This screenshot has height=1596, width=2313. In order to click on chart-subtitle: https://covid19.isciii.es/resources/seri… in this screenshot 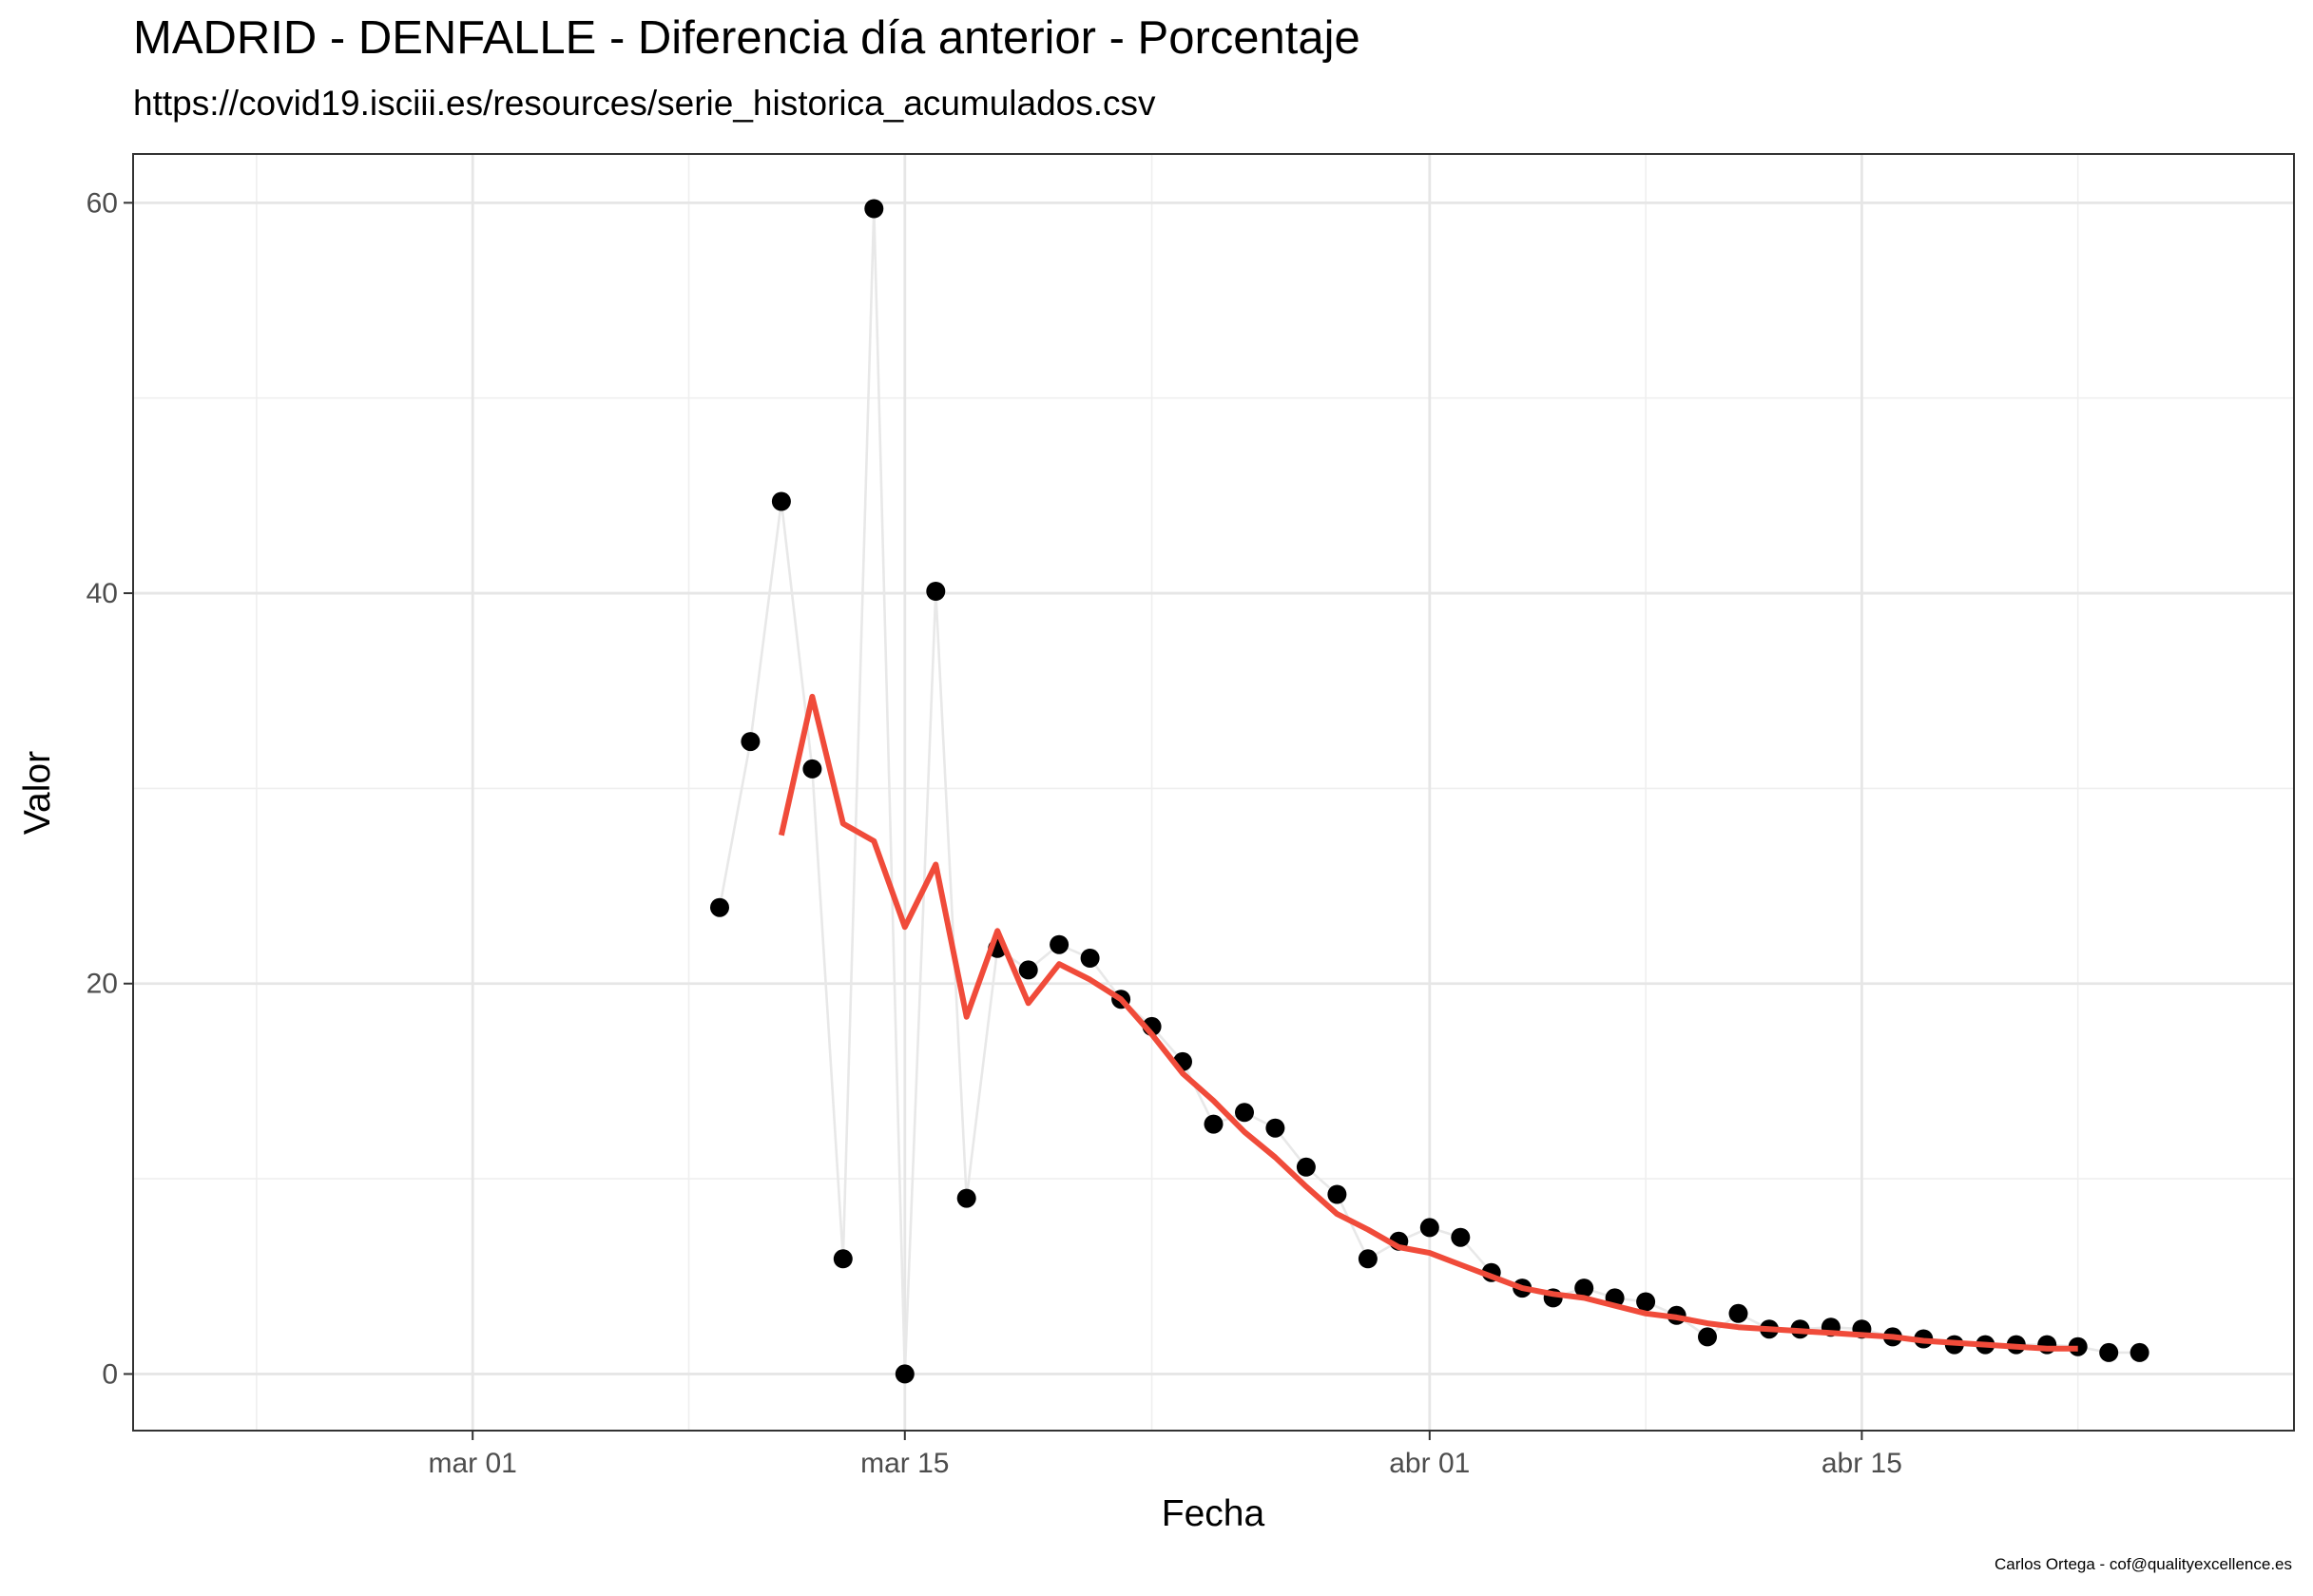, I will do `click(644, 103)`.